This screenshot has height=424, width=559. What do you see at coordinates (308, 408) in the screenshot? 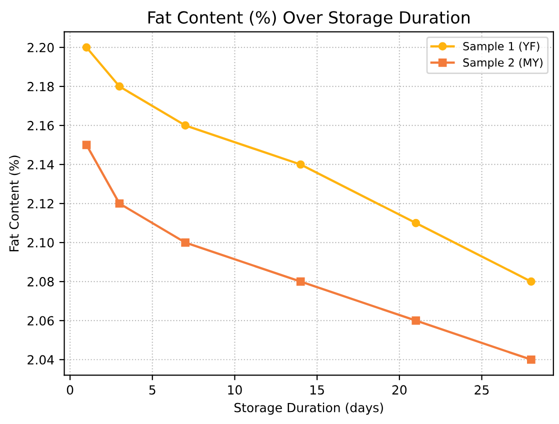
I see `x-axis-title: Storage Duration (days)` at bounding box center [308, 408].